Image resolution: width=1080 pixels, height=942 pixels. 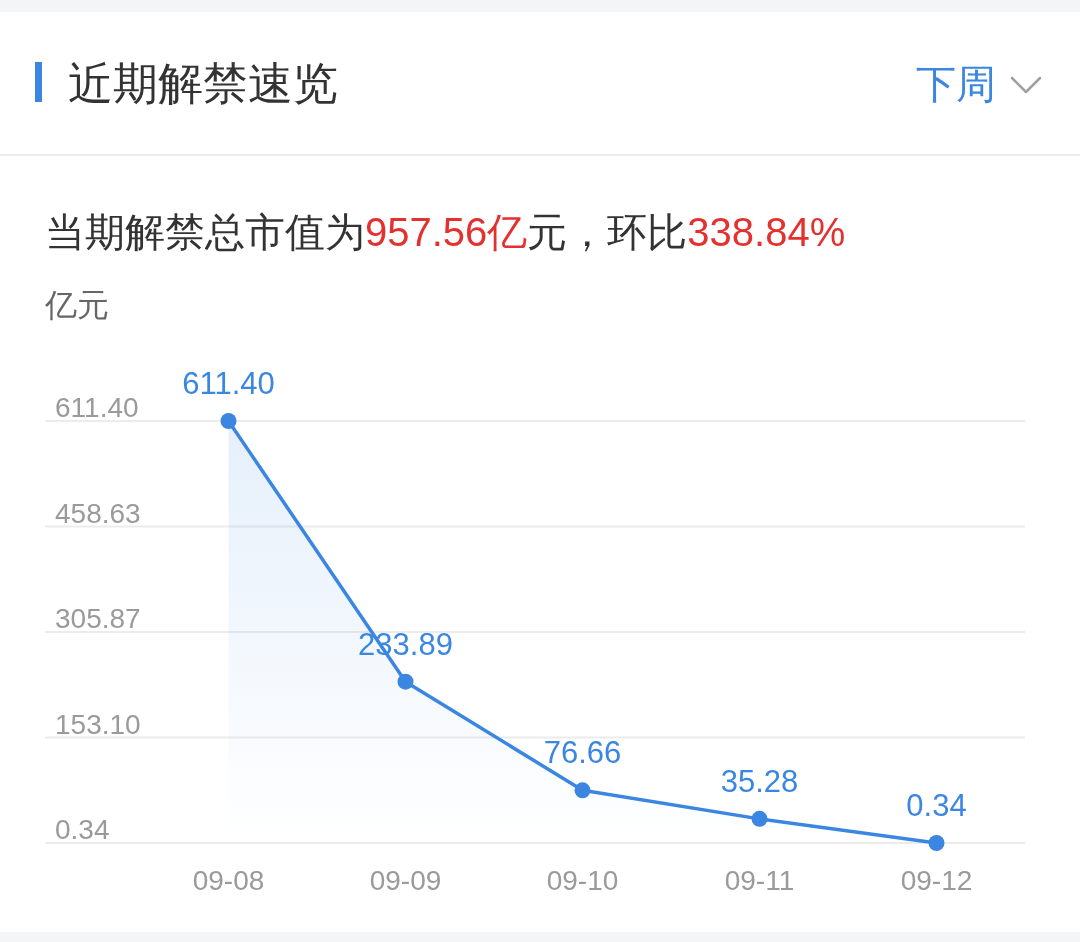 What do you see at coordinates (98, 618) in the screenshot?
I see `y-tick-label: 305.87` at bounding box center [98, 618].